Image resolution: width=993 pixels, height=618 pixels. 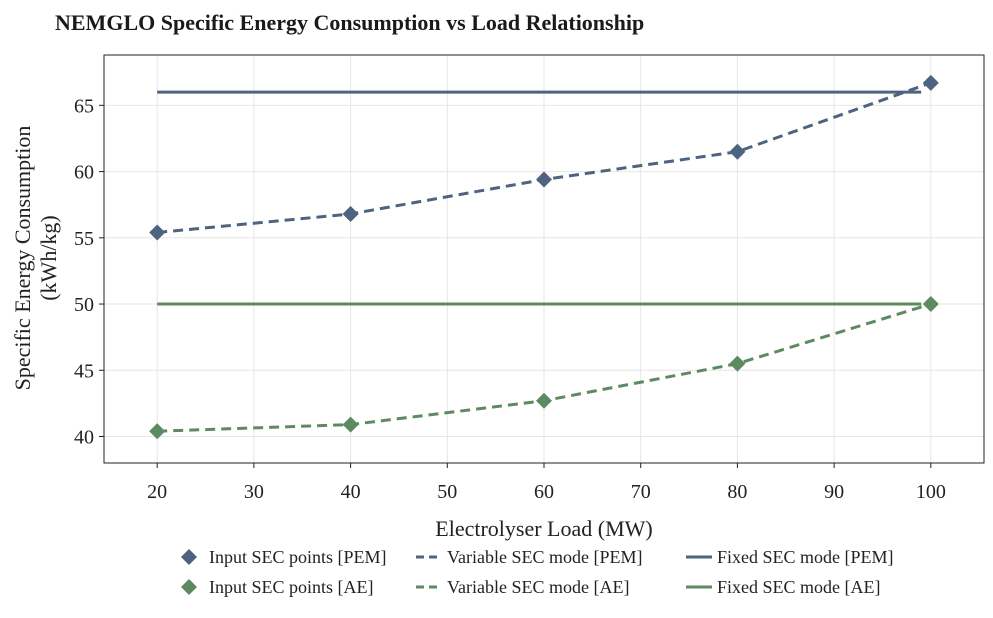 What do you see at coordinates (544, 557) in the screenshot?
I see `legend-label: Variable SEC mode [PEM]` at bounding box center [544, 557].